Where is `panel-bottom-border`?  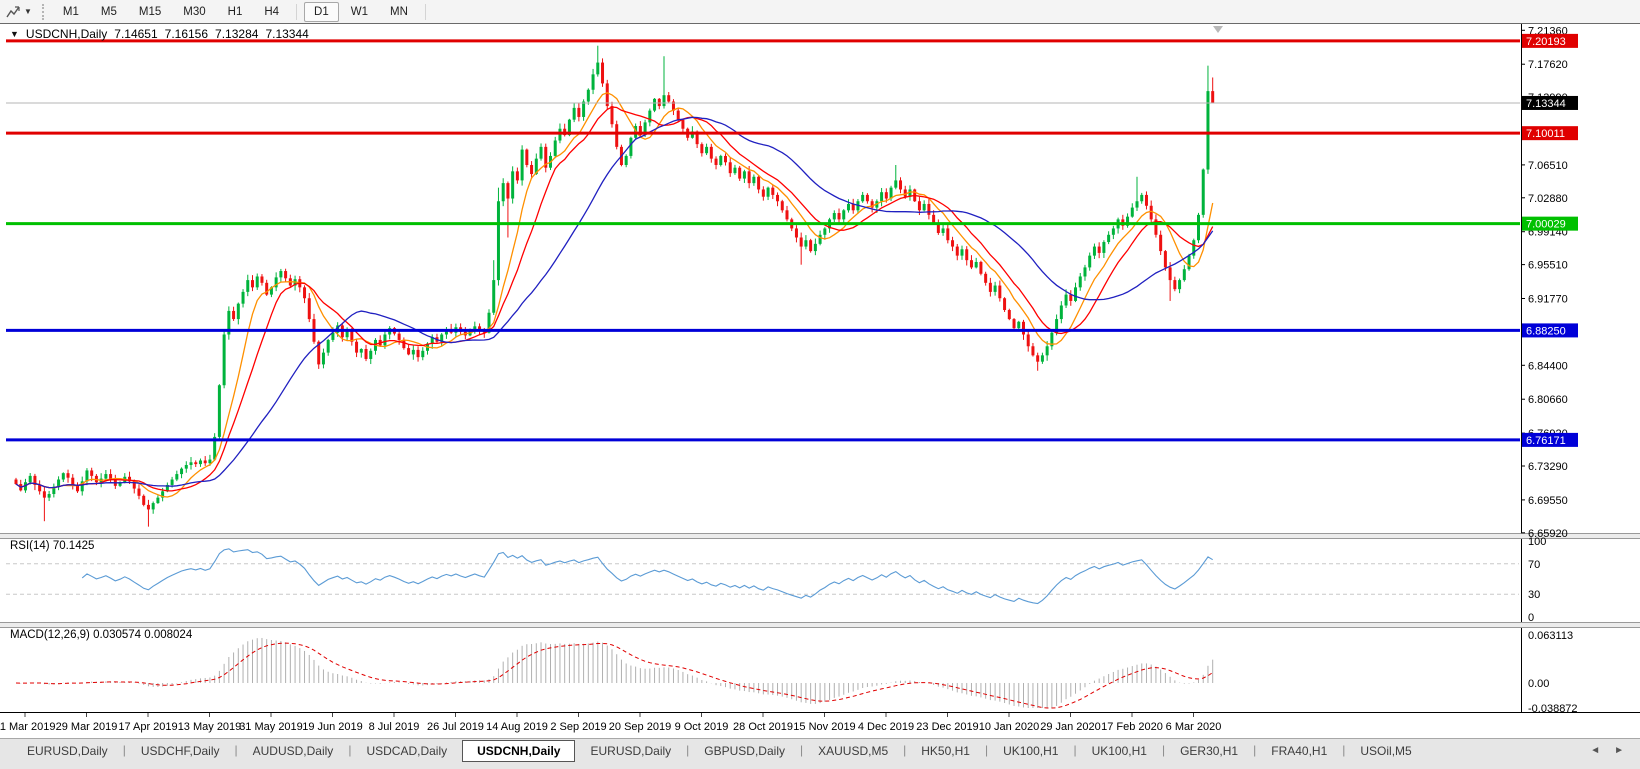
panel-bottom-border is located at coordinates (820, 712).